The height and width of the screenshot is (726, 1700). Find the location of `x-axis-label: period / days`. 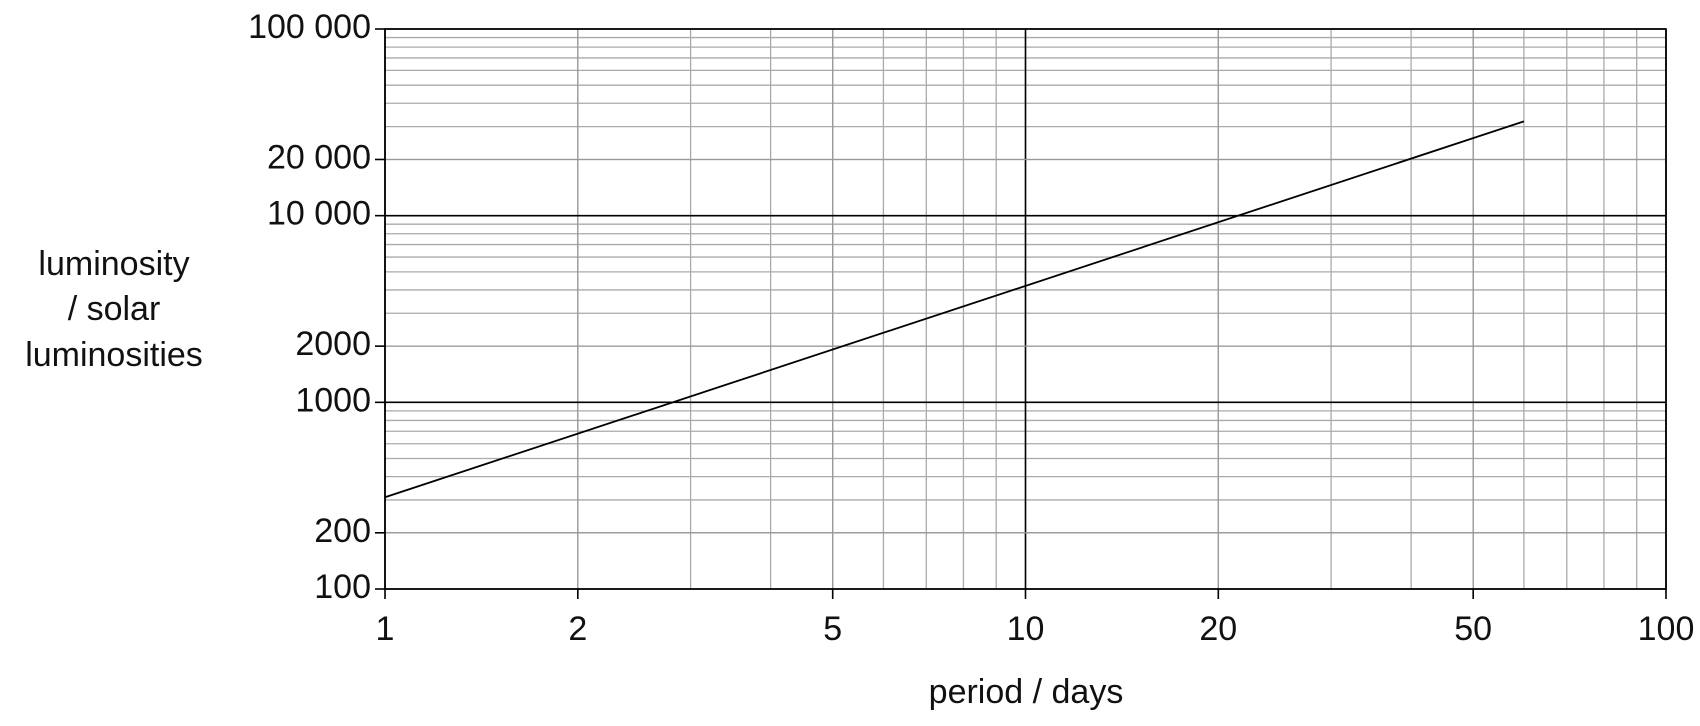

x-axis-label: period / days is located at coordinates (1026, 692).